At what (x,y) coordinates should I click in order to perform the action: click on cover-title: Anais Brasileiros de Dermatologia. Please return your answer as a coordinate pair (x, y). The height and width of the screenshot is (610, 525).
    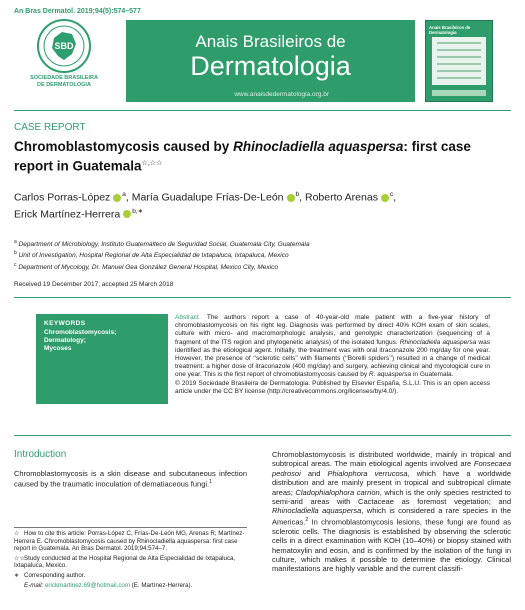
    Looking at the image, I should click on (450, 30).